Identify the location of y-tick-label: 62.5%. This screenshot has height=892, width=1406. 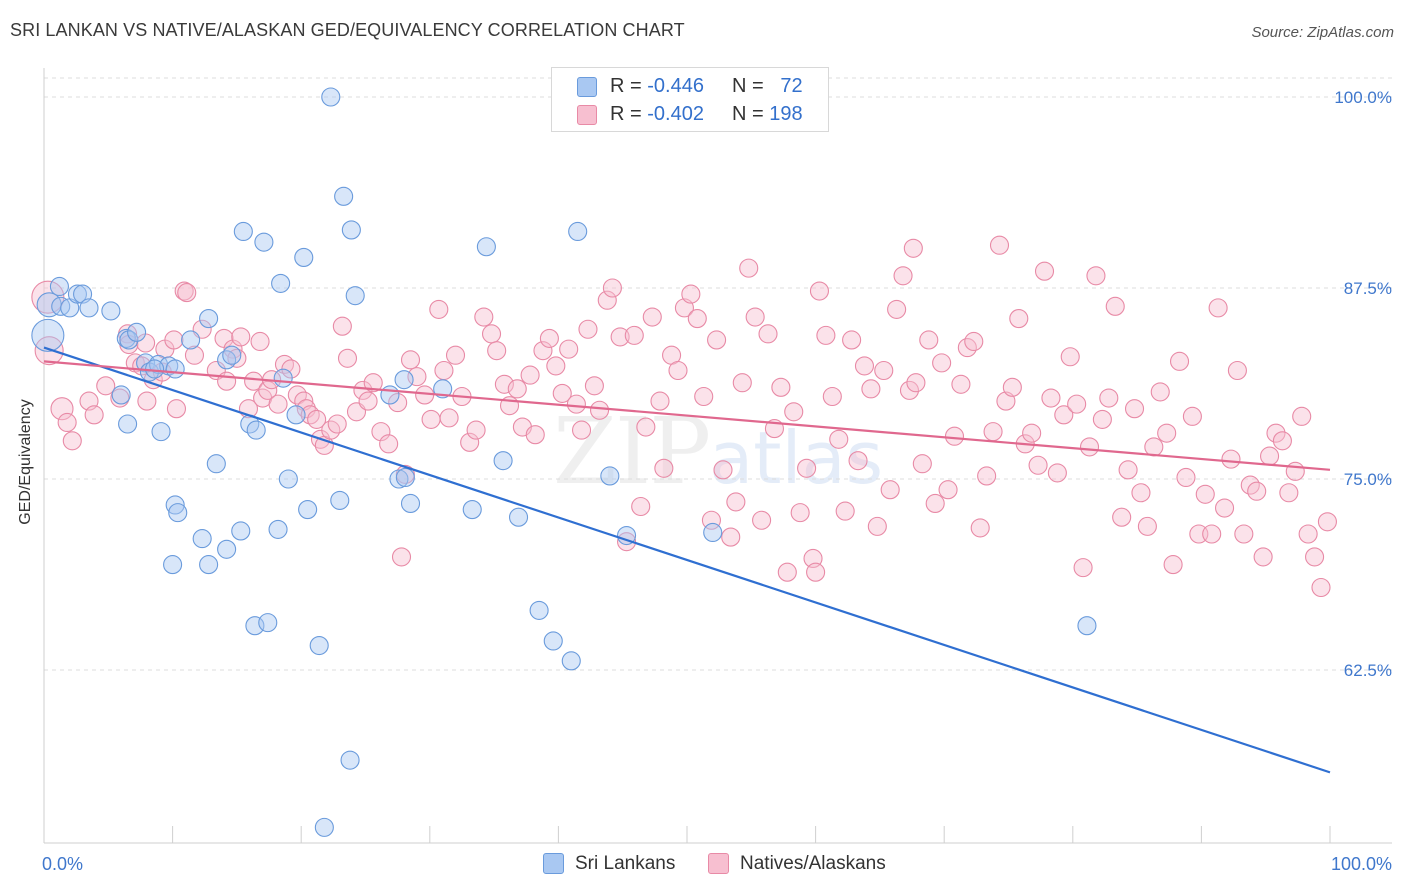
(1368, 670).